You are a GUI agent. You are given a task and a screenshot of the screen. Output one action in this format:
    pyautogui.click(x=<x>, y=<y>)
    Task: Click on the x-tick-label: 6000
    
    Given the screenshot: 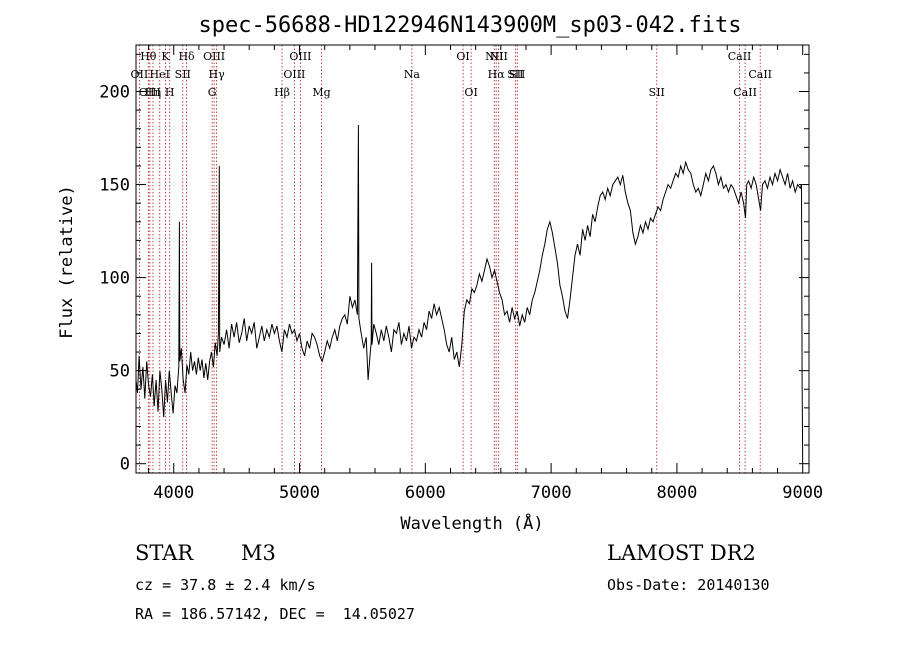 What is the action you would take?
    pyautogui.click(x=425, y=493)
    